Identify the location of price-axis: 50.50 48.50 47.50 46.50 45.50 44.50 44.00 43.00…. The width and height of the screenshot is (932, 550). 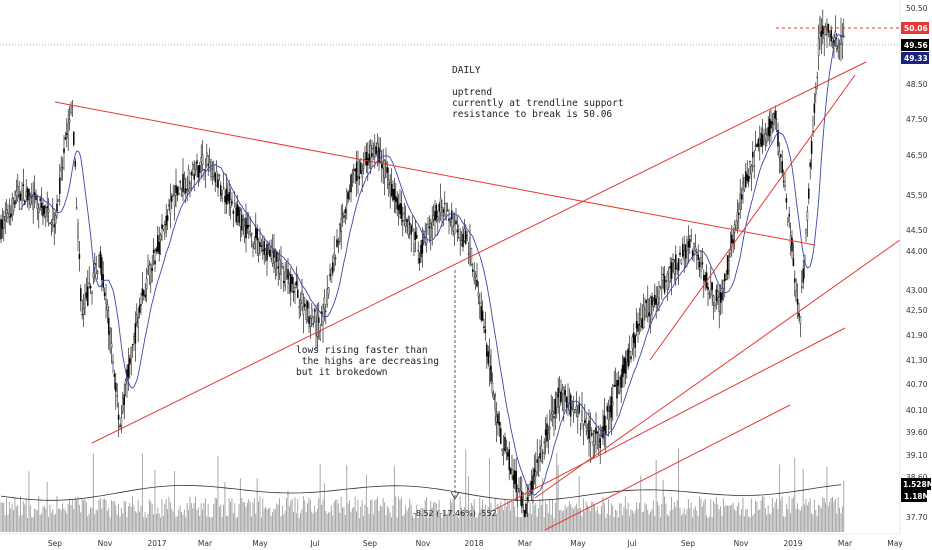
(916, 267).